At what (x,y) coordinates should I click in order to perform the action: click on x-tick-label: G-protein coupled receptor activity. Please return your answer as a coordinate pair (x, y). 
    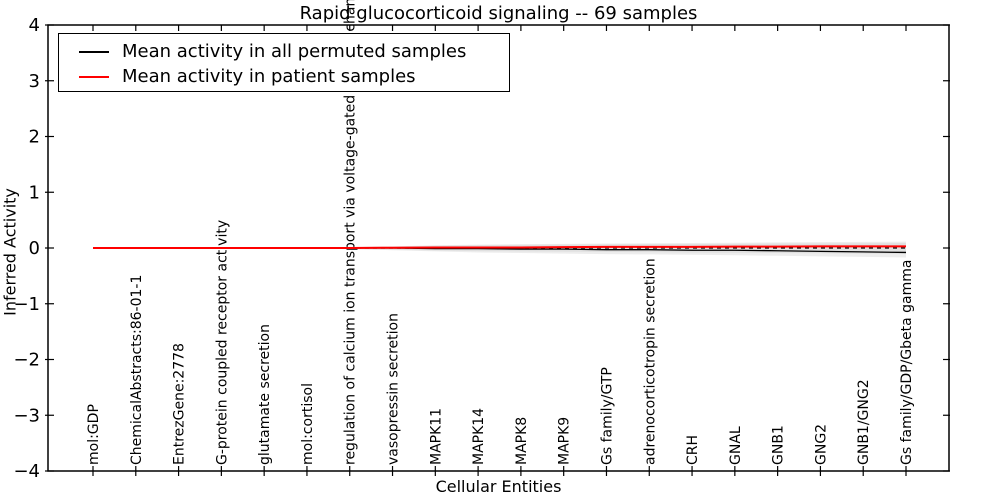
    Looking at the image, I should click on (222, 342).